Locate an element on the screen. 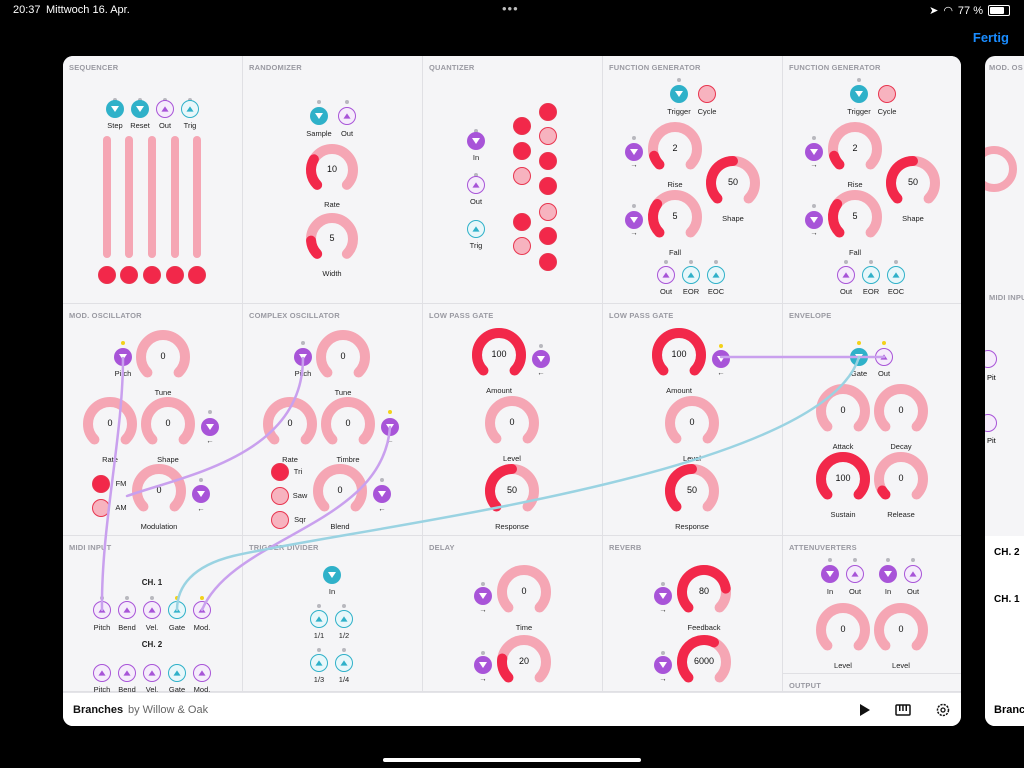 This screenshot has height=768, width=1024. fg1-rise-knob: 2 is located at coordinates (675, 149).